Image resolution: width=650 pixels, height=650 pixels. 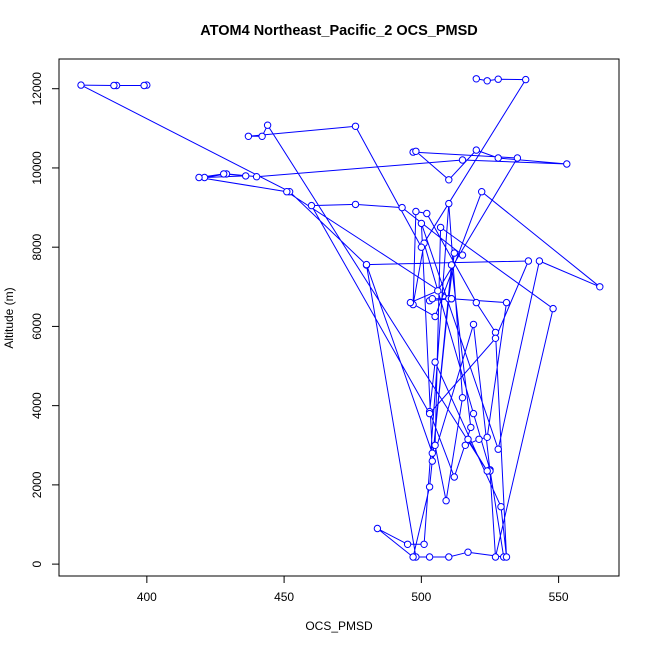 I want to click on y-tick-label: 12000, so click(x=37, y=89).